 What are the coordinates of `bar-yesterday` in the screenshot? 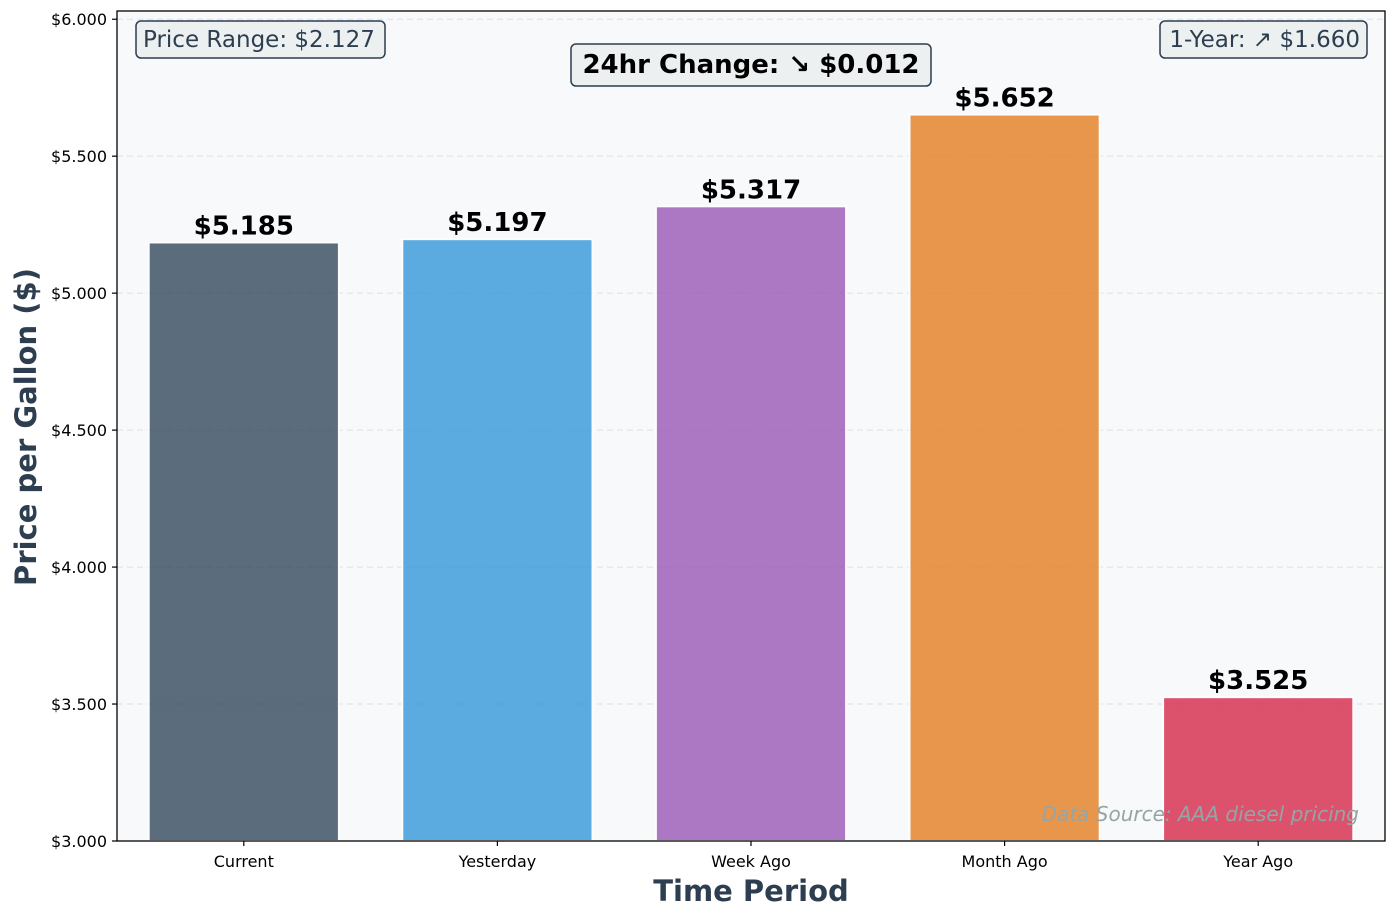 It's located at (497, 540).